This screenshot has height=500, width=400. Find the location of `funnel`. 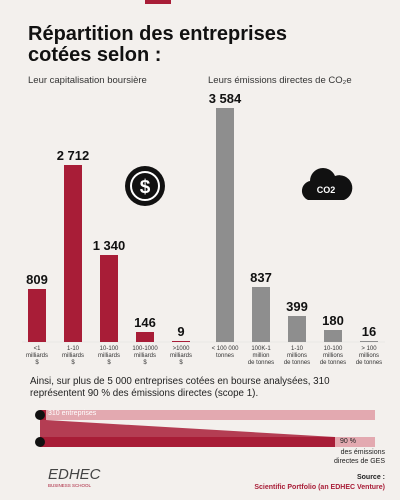

funnel is located at coordinates (187, 428).